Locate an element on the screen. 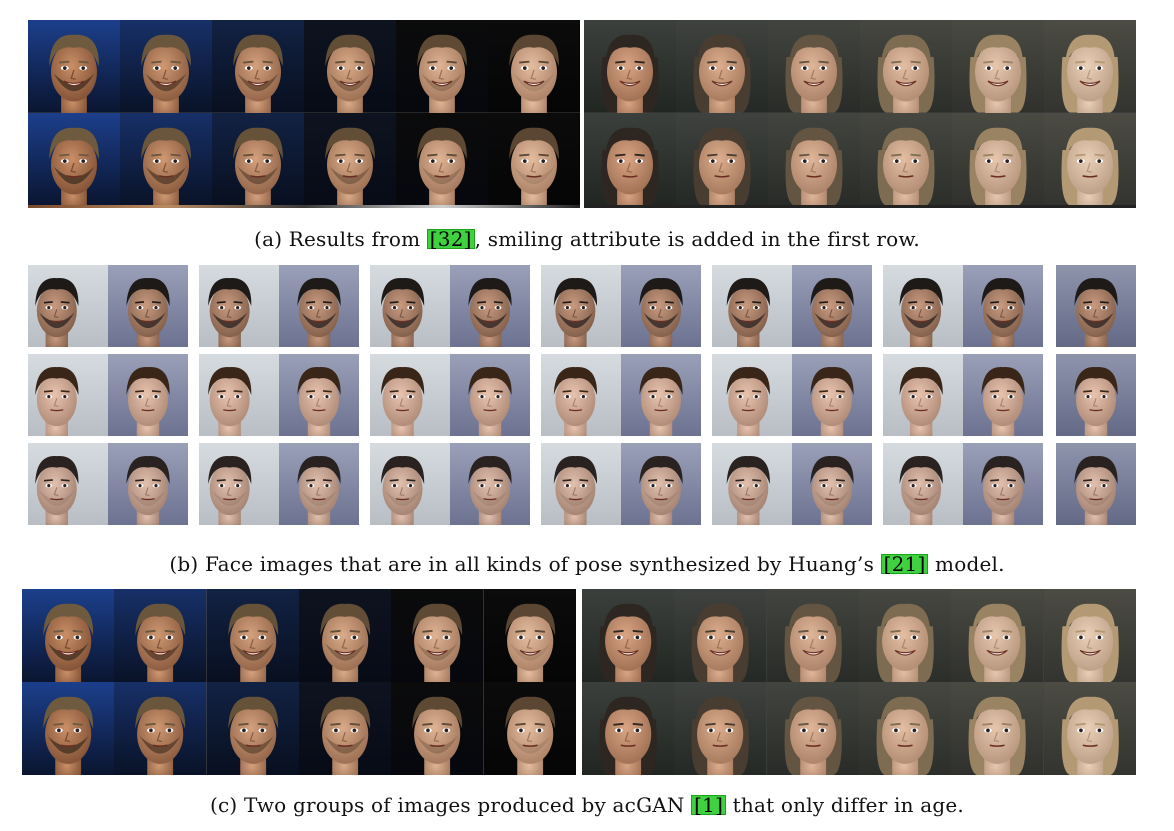  figure-b-pose-pair-r3-p4 is located at coordinates (621, 484).